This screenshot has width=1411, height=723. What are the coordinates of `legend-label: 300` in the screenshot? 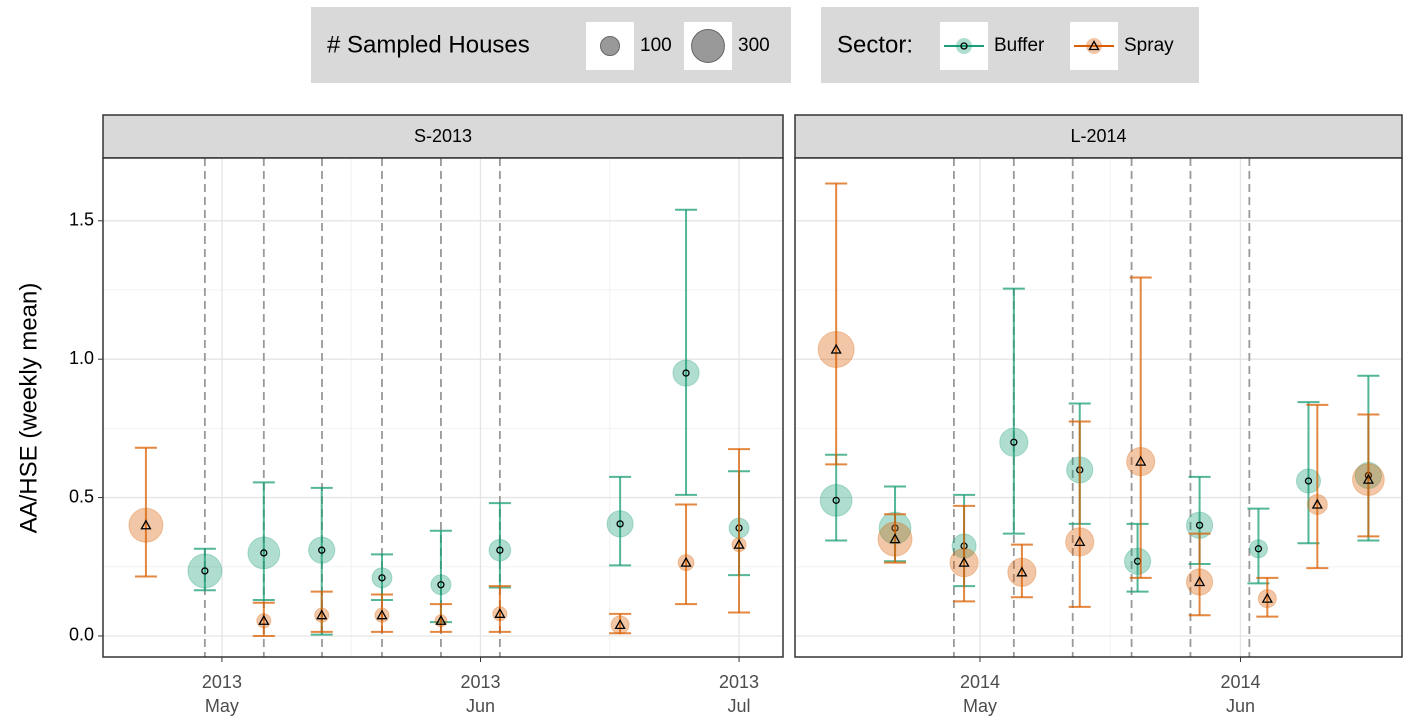 It's located at (754, 45).